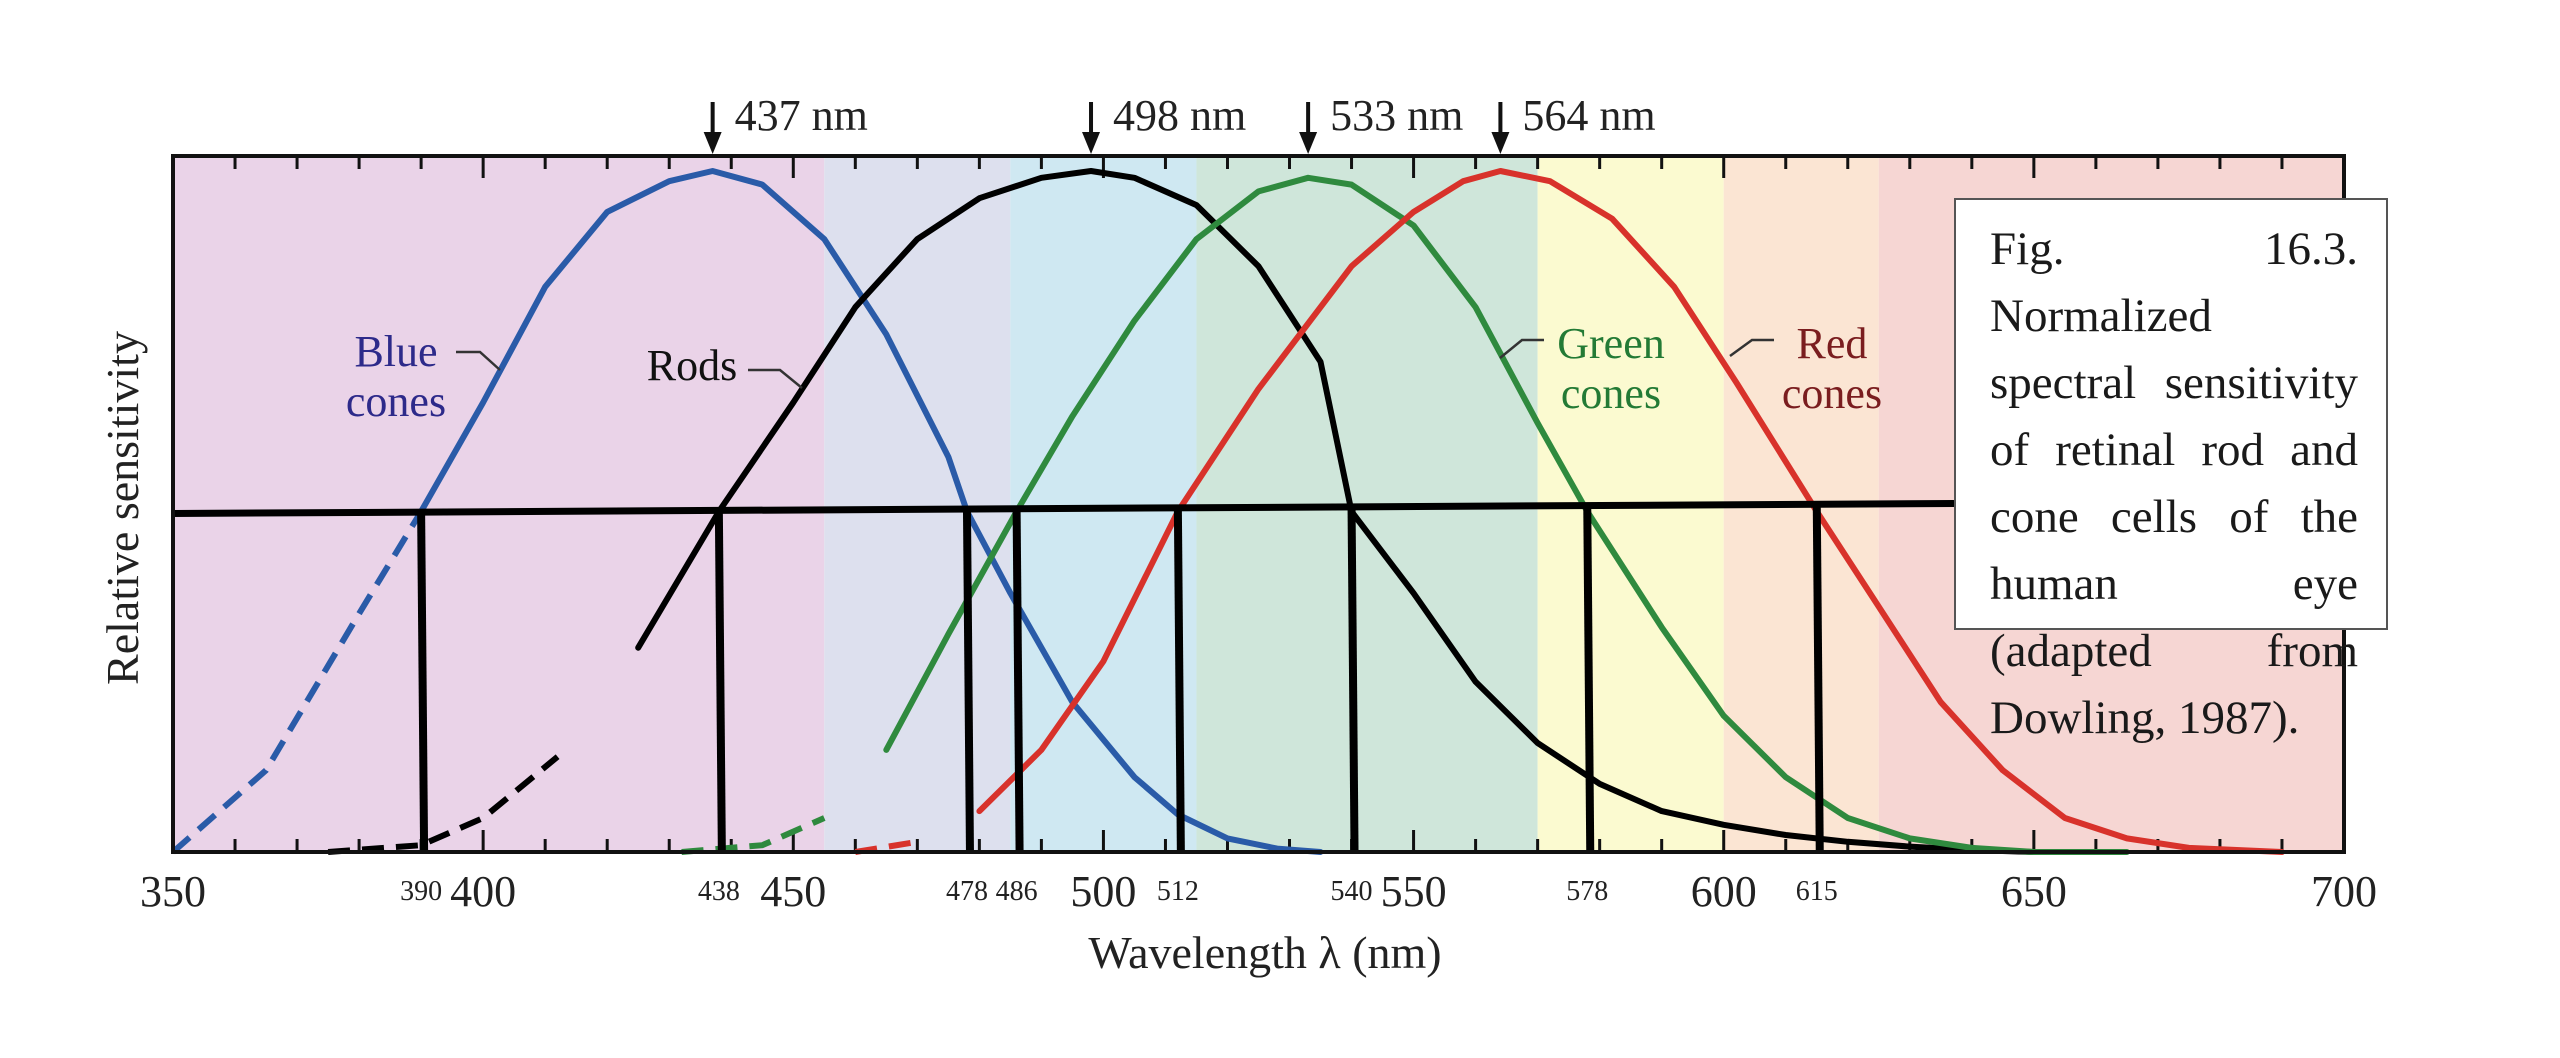 This screenshot has width=2560, height=1058. Describe the element at coordinates (1611, 343) in the screenshot. I see `series-label-line-2-0: Green` at that location.